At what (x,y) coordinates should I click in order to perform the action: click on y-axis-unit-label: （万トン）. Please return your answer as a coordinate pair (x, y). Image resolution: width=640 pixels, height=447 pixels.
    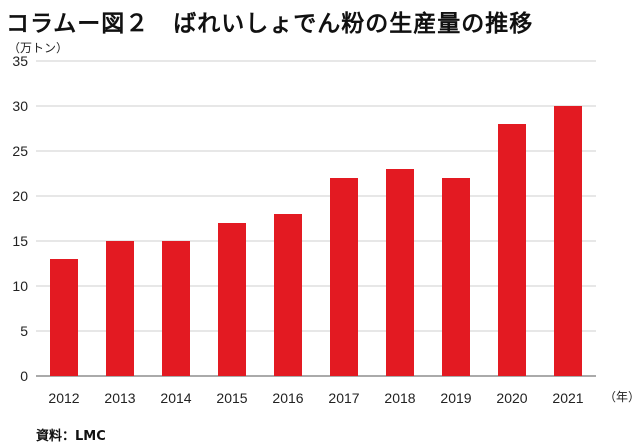
    Looking at the image, I should click on (38, 48).